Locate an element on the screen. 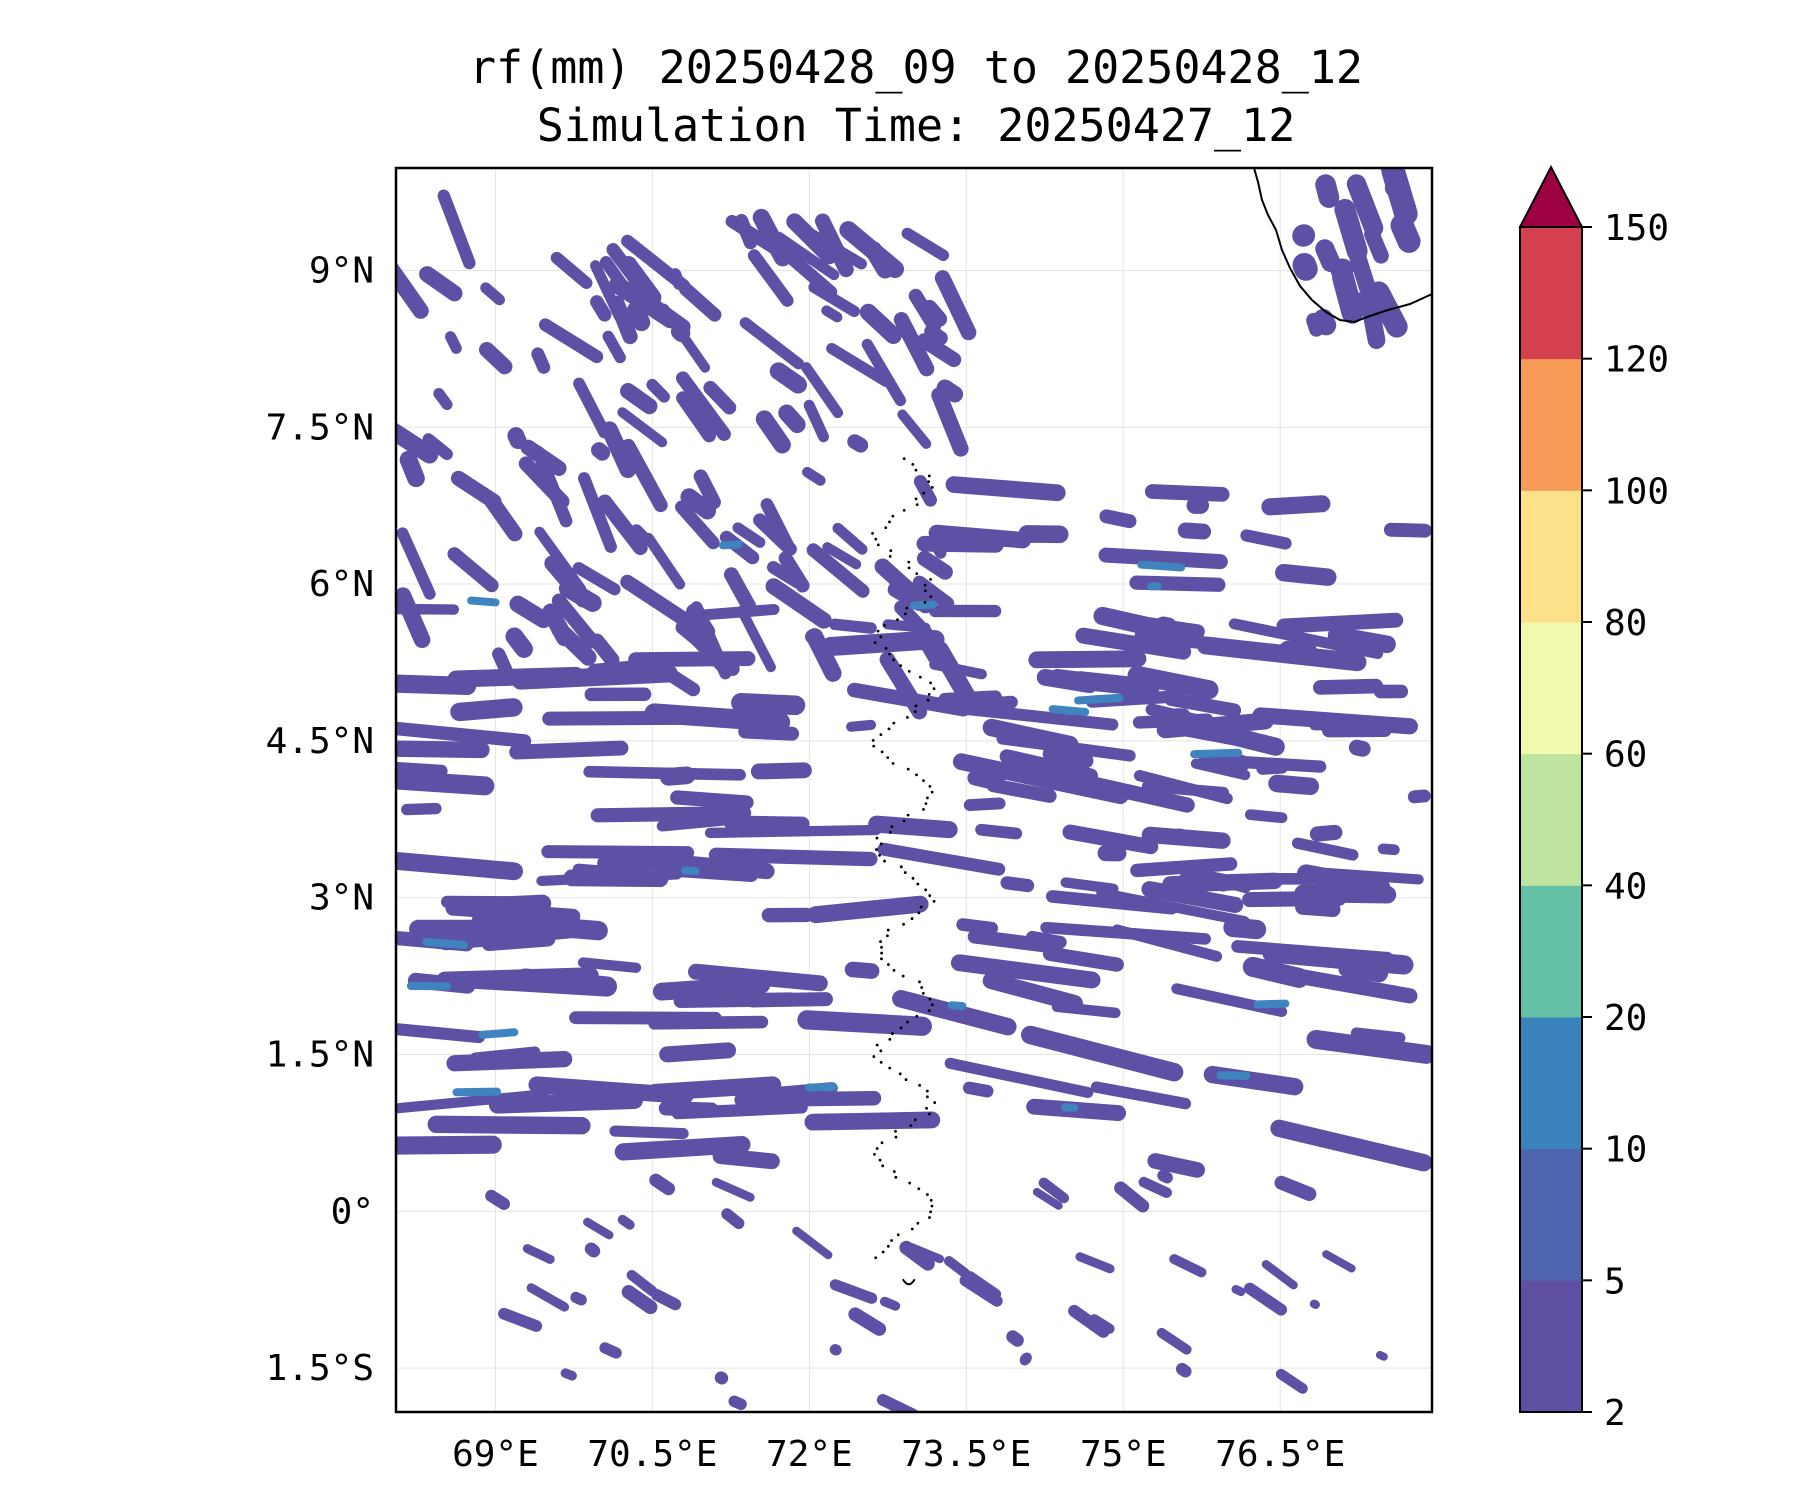  x-tick-label: 76.5°E is located at coordinates (1280, 1454).